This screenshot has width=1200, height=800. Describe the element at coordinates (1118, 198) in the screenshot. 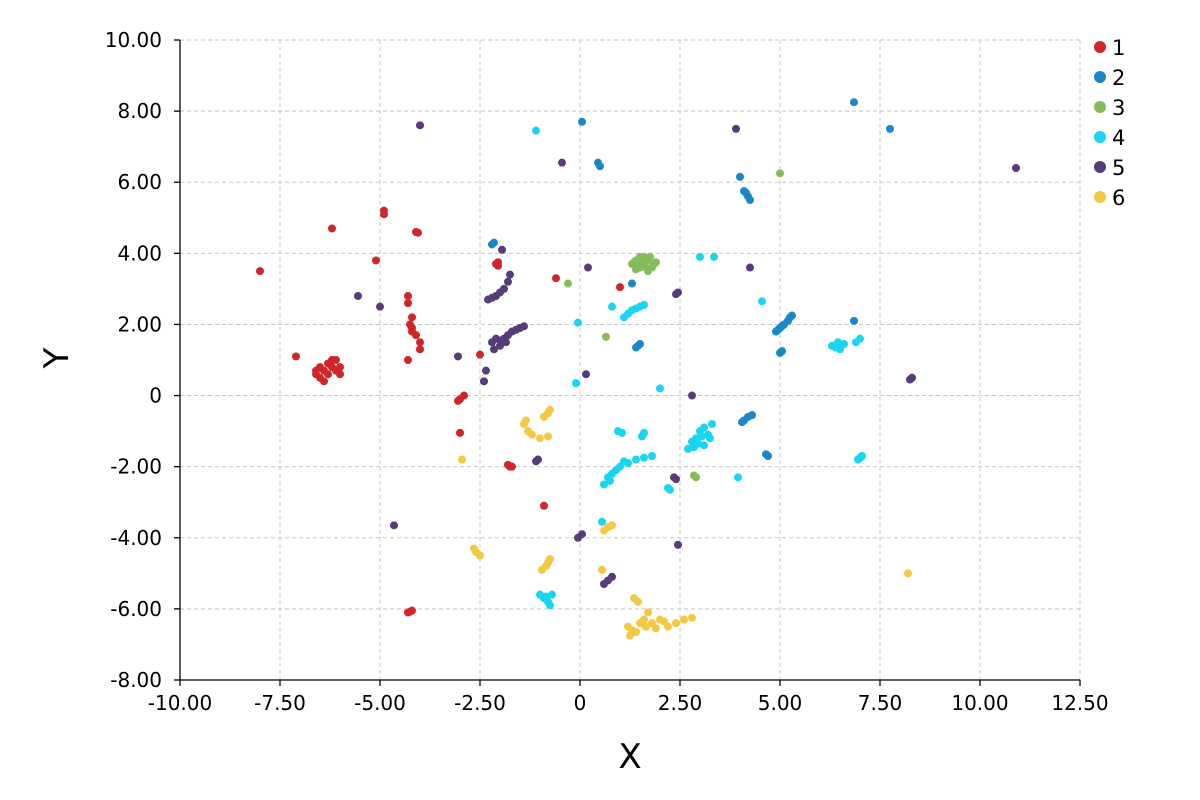

I see `legend-label: 6` at that location.